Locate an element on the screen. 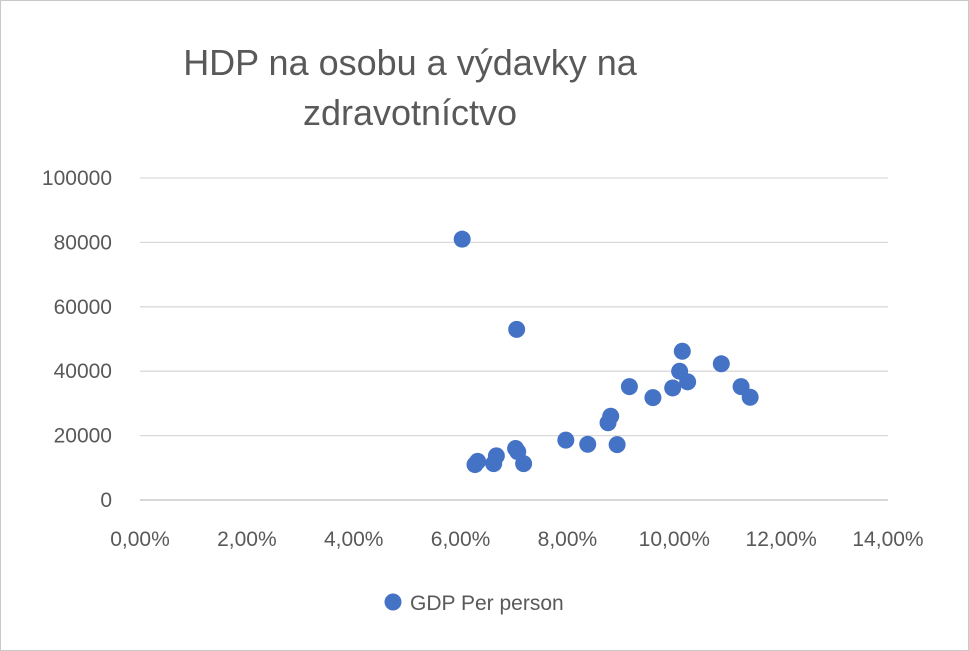 This screenshot has height=651, width=969. x-tick-label: 12,00% is located at coordinates (781, 539).